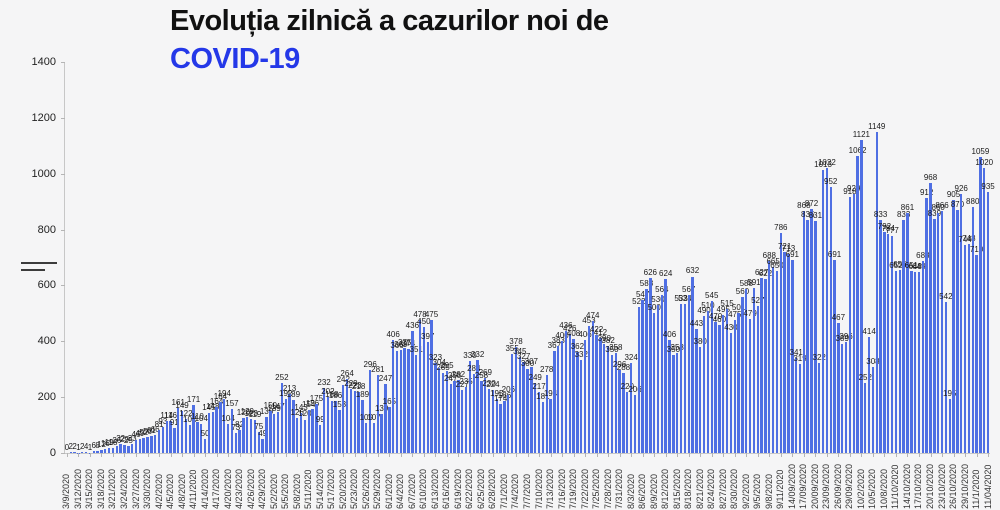 Image resolution: width=1000 pixels, height=510 pixels. I want to click on bar-value-label: 126, so click(297, 412).